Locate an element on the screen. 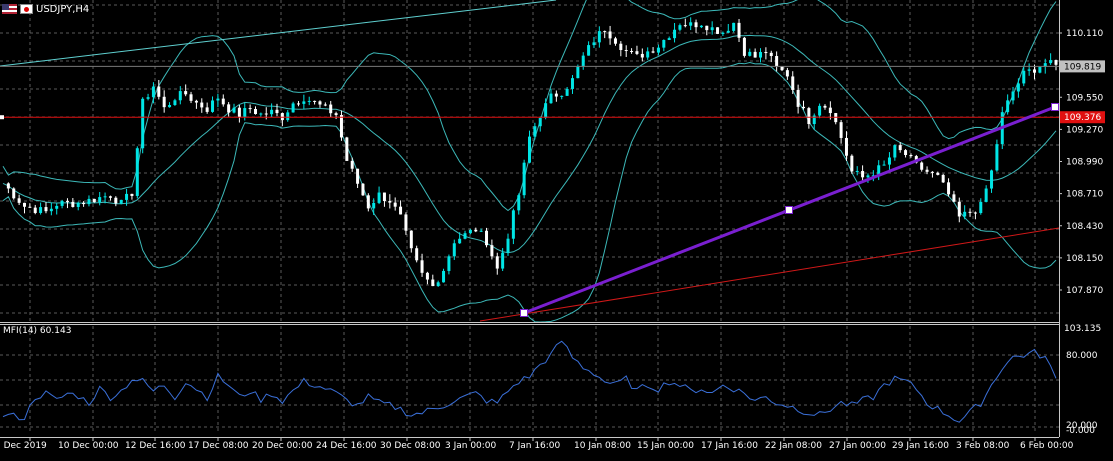 Image resolution: width=1113 pixels, height=461 pixels. time-axis-label: 20 Dec 00:00 is located at coordinates (282, 446).